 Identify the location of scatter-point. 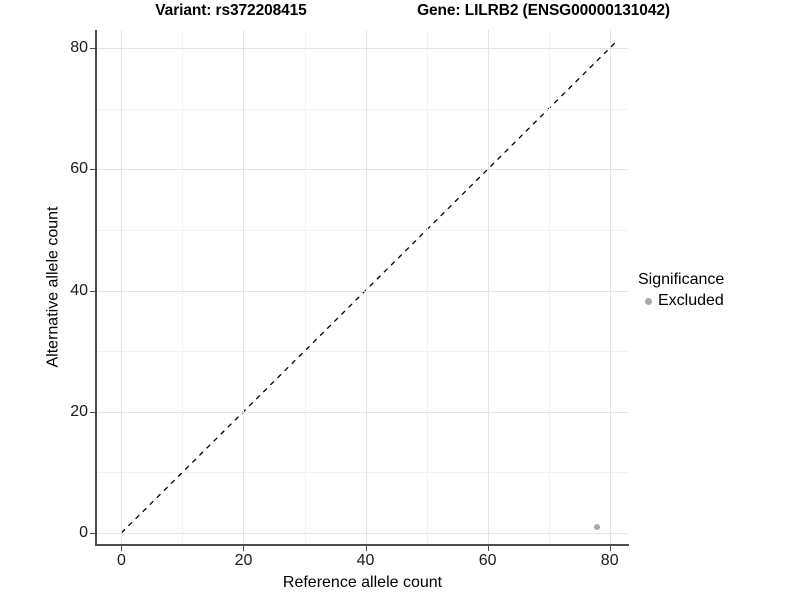
(597, 526).